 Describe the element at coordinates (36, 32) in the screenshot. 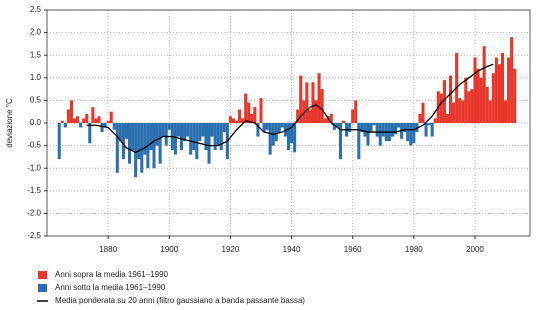

I see `y-tick-label: 2.0` at that location.